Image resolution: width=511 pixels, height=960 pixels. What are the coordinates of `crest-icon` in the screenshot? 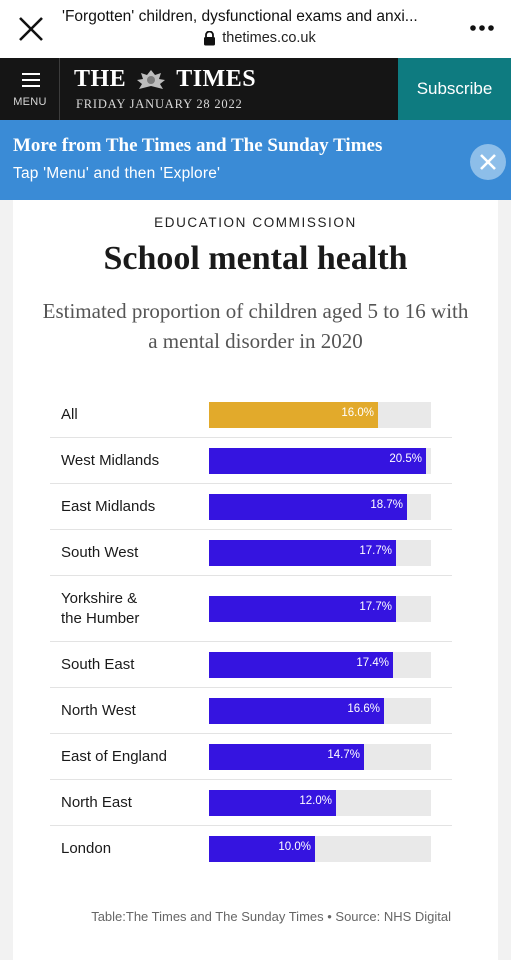 It's located at (151, 79).